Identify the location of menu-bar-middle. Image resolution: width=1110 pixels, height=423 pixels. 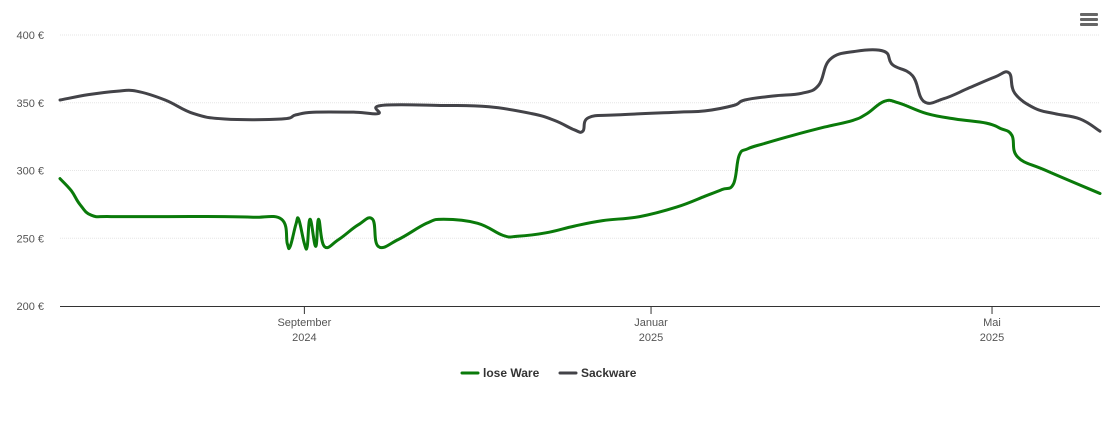
(1089, 19).